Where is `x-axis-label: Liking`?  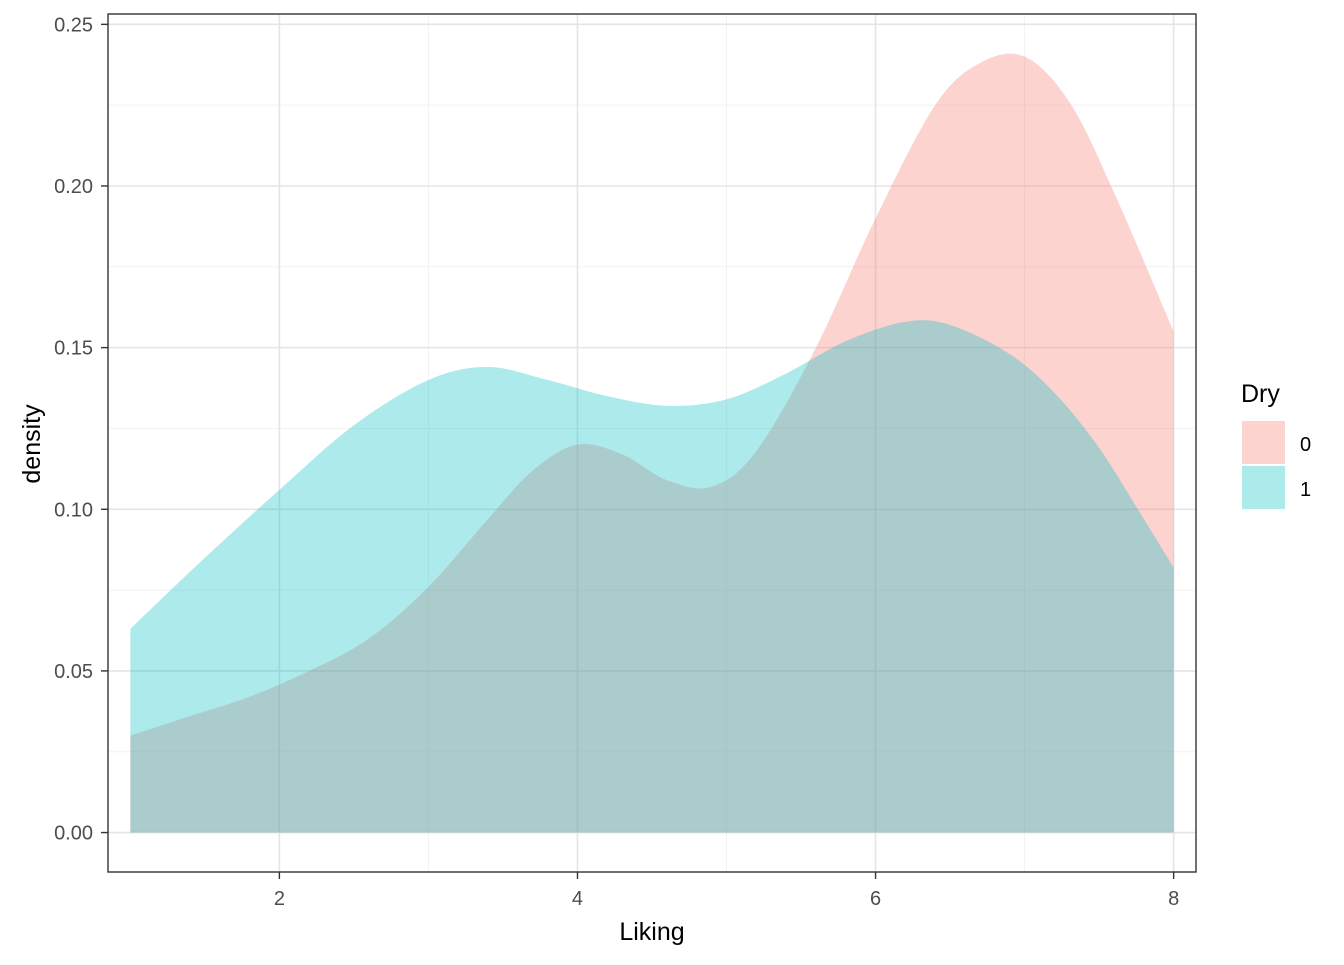 x-axis-label: Liking is located at coordinates (651, 932).